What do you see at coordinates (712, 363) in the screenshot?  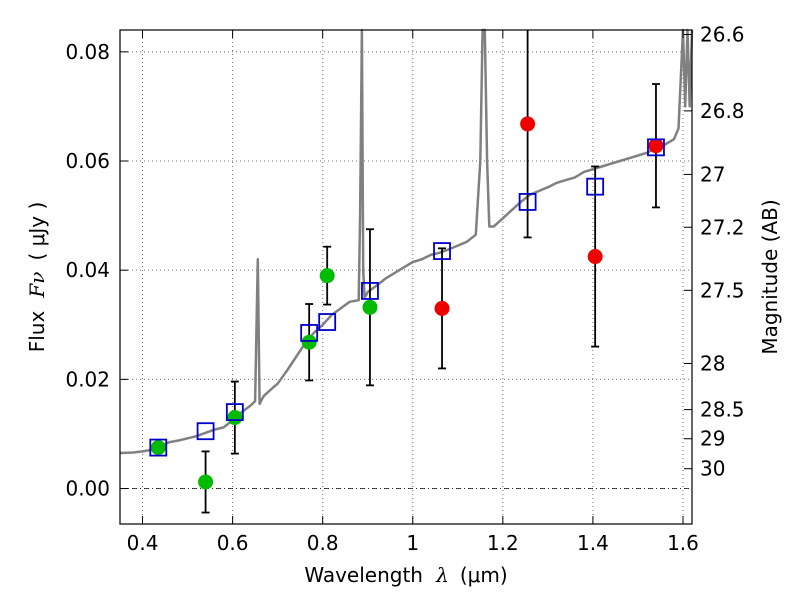 I see `y2-tick-label: 28` at bounding box center [712, 363].